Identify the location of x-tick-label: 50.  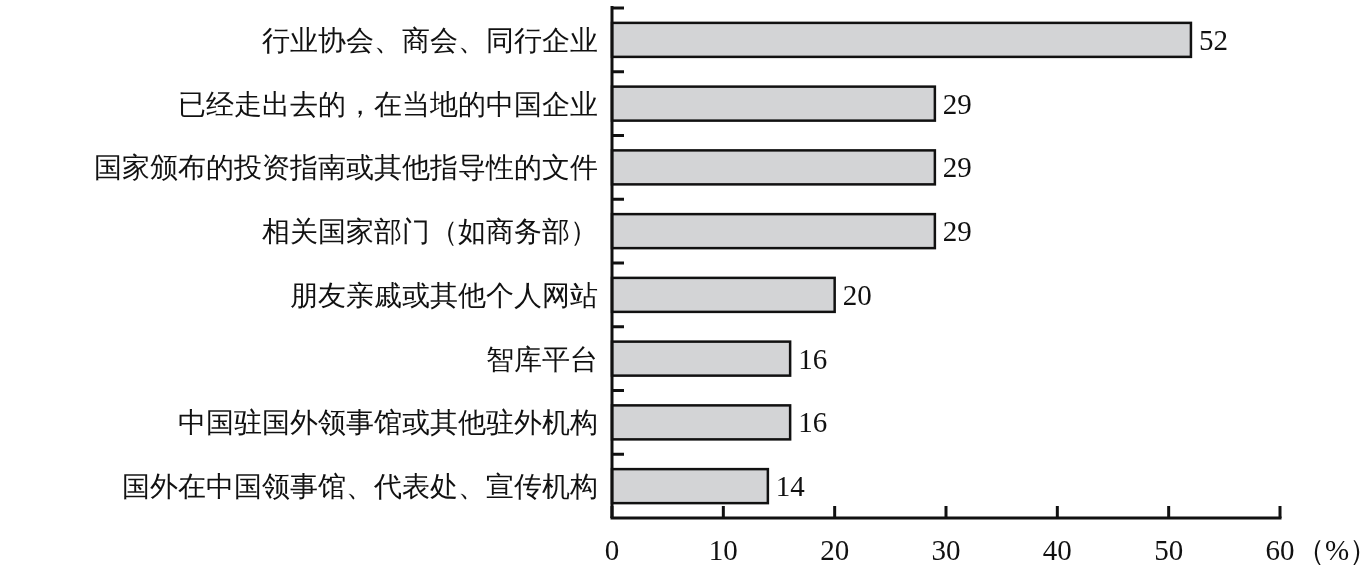
(1169, 550).